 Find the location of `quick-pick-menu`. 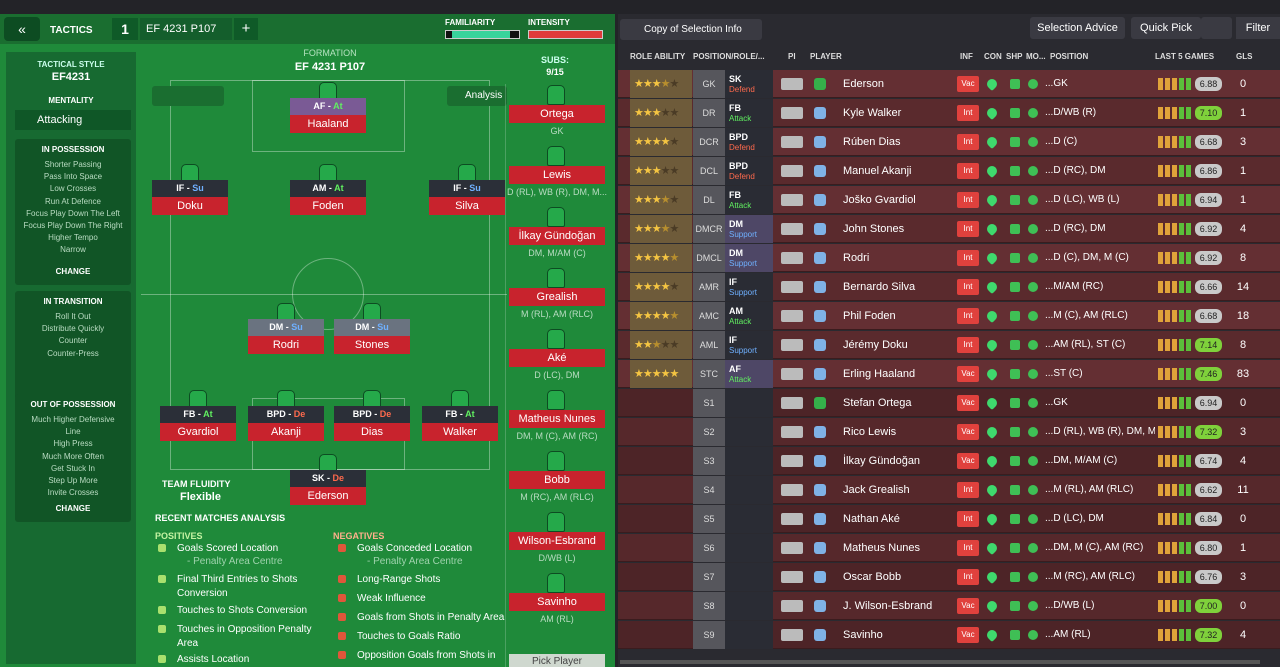

quick-pick-menu is located at coordinates (1216, 28).